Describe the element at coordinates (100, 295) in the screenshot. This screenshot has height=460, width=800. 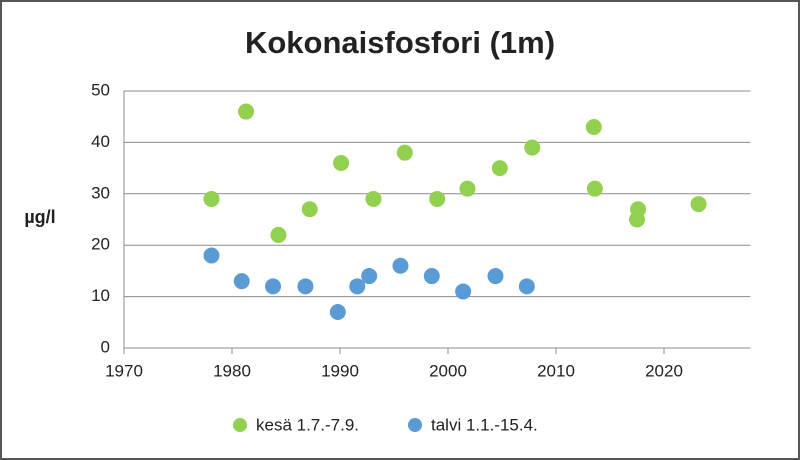
I see `y-tick-label: 10` at that location.